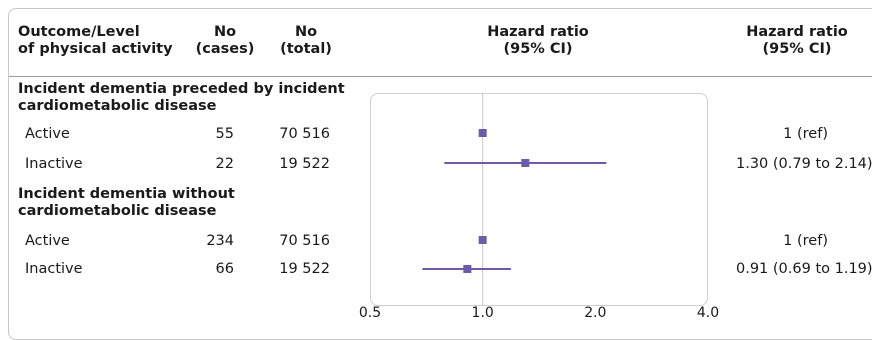  What do you see at coordinates (225, 49) in the screenshot?
I see `header-cases-line2: (cases)` at bounding box center [225, 49].